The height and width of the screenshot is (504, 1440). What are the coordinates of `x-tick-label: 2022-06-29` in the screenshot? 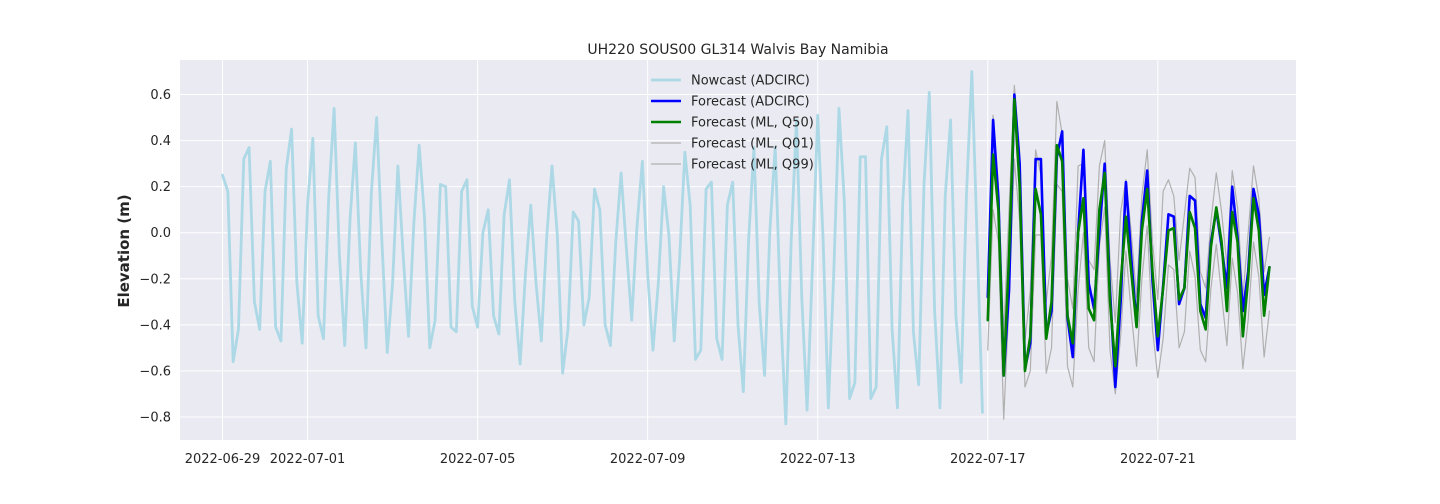 It's located at (223, 459).